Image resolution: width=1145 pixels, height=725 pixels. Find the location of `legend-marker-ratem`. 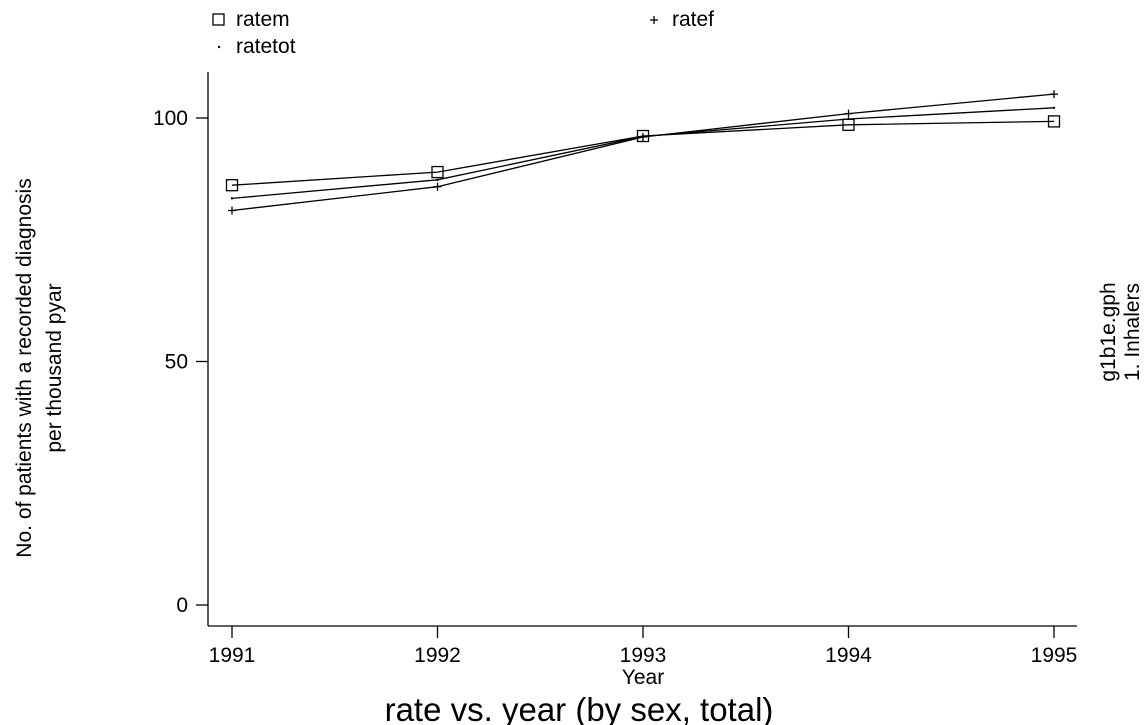

legend-marker-ratem is located at coordinates (218, 19).